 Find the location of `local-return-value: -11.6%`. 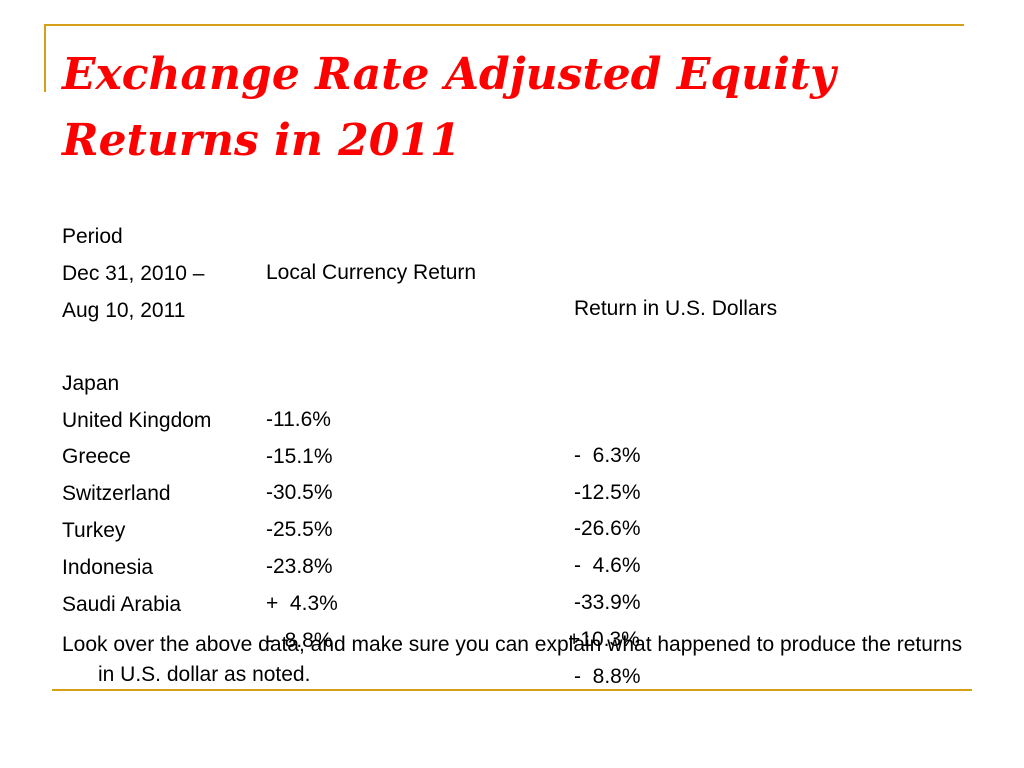

local-return-value: -11.6% is located at coordinates (298, 419).